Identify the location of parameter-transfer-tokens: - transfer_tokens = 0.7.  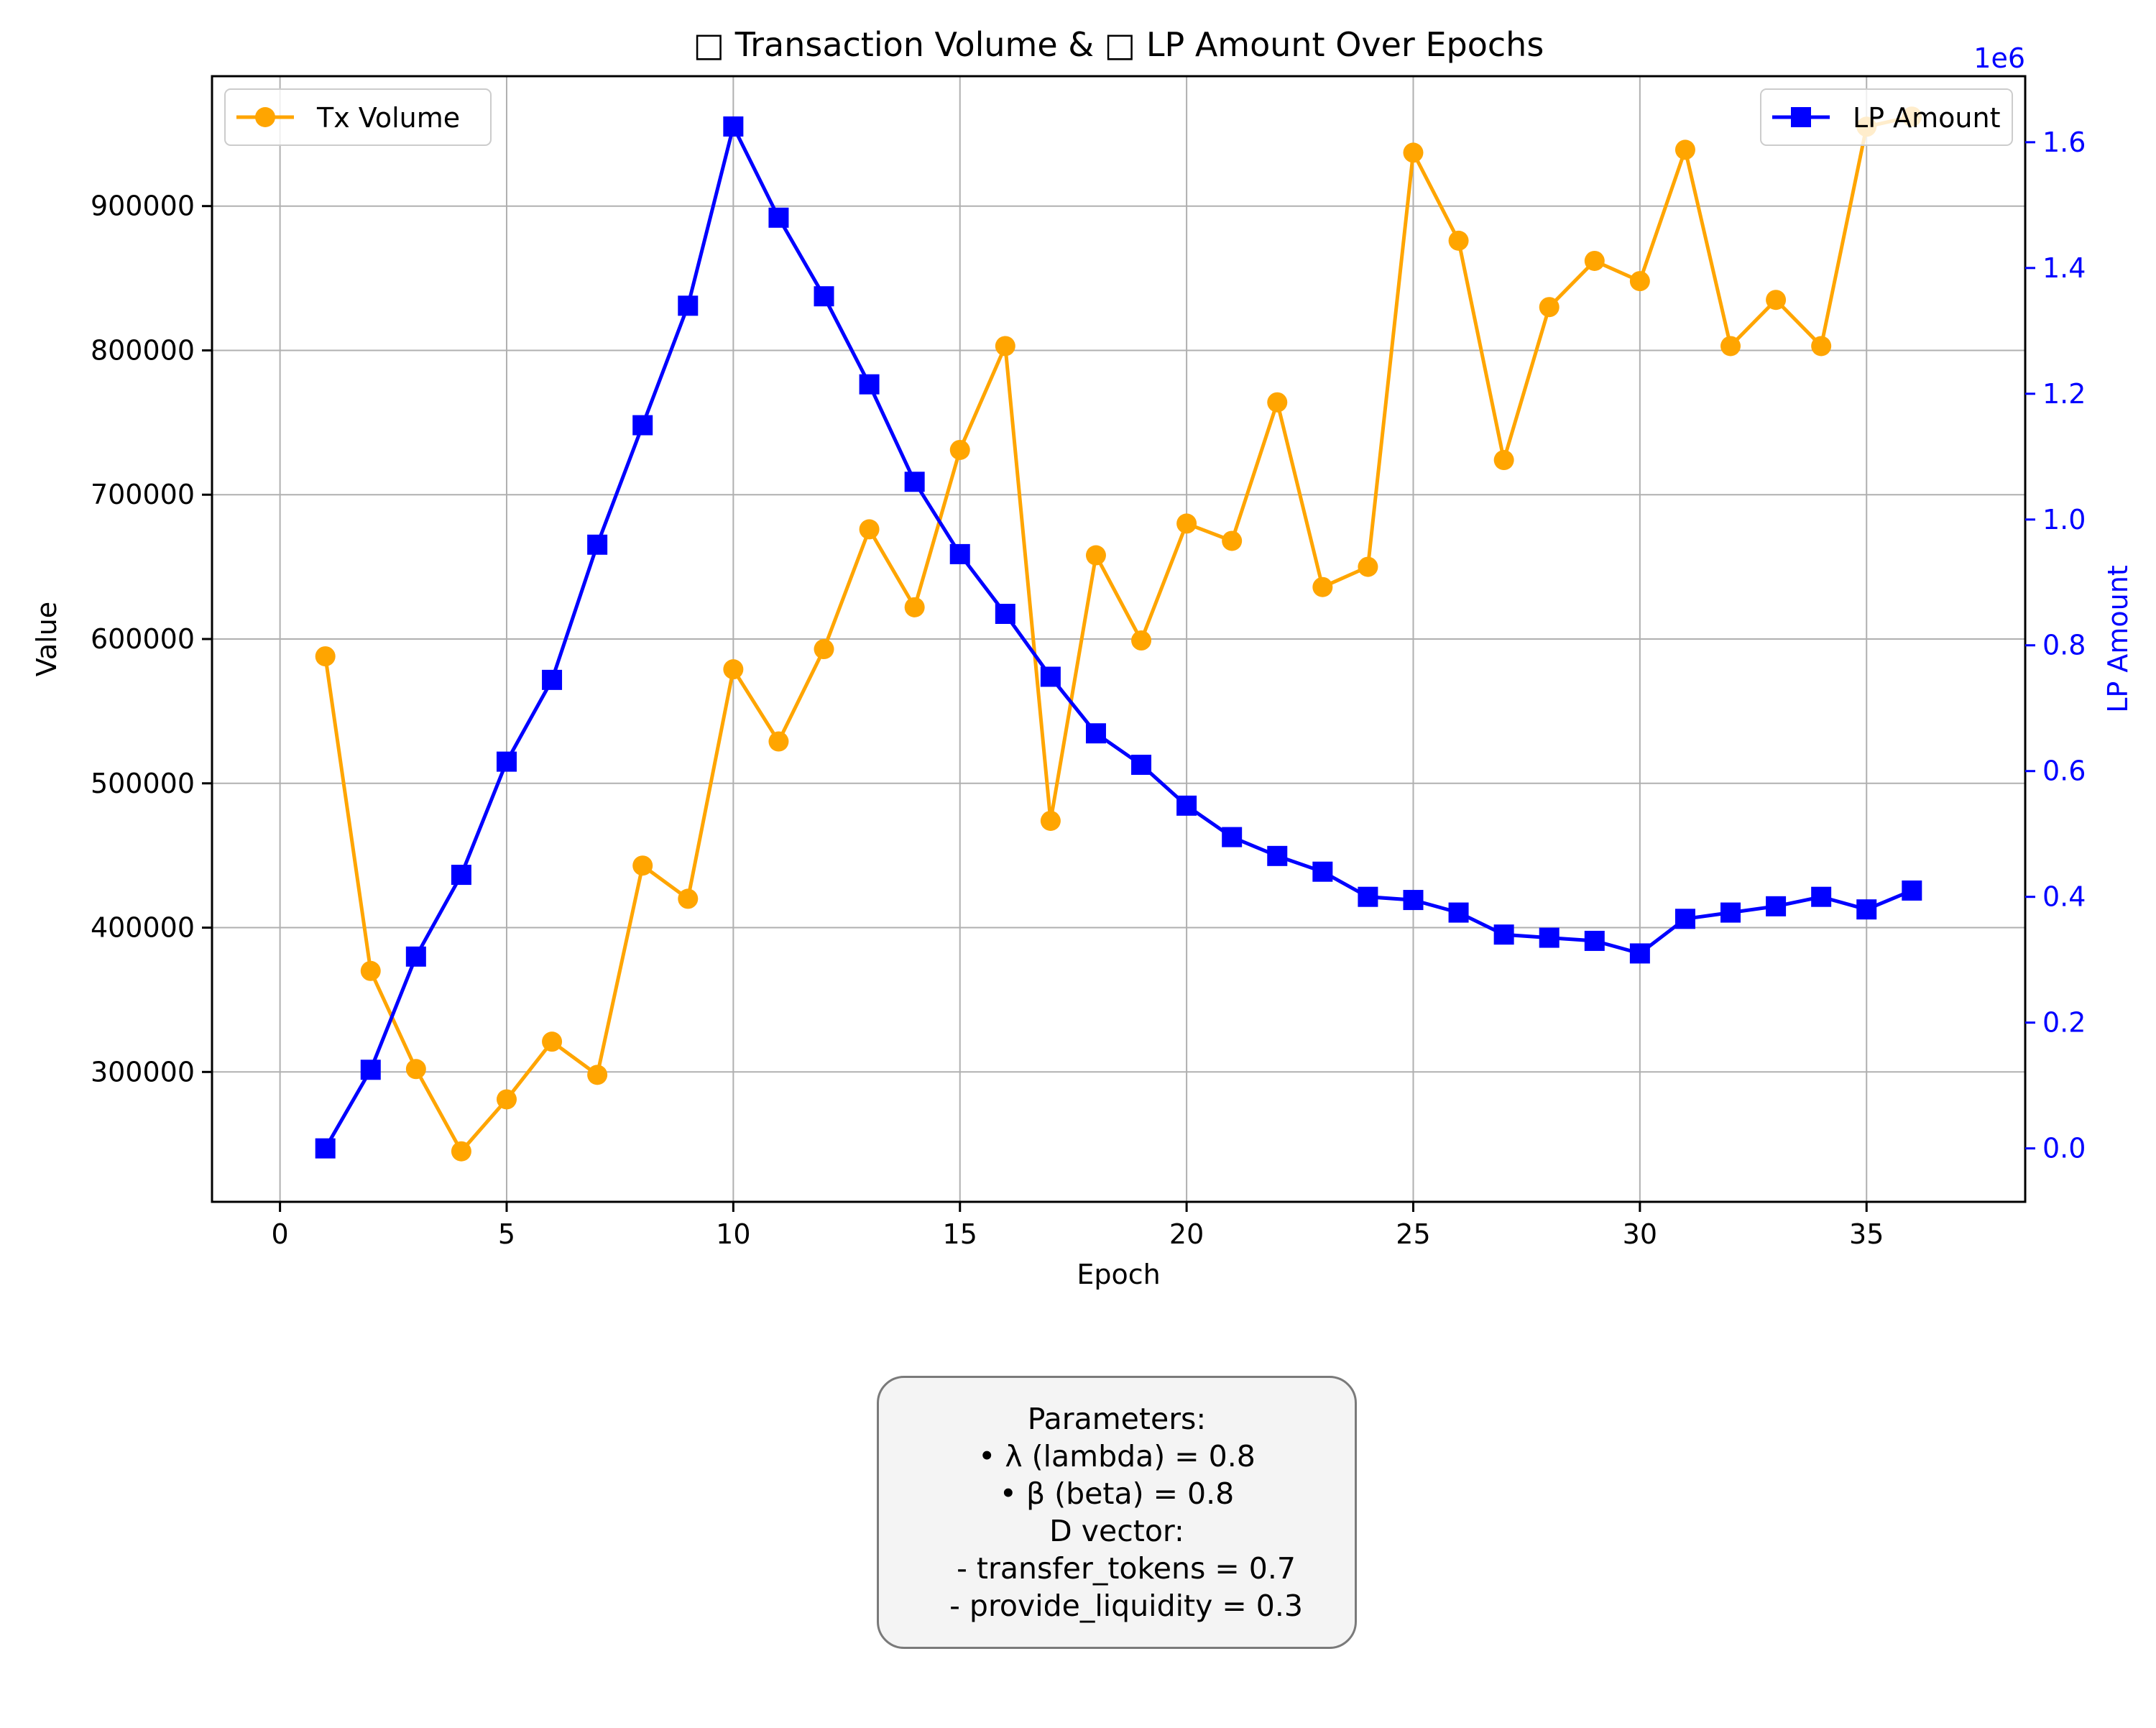
(1117, 1568).